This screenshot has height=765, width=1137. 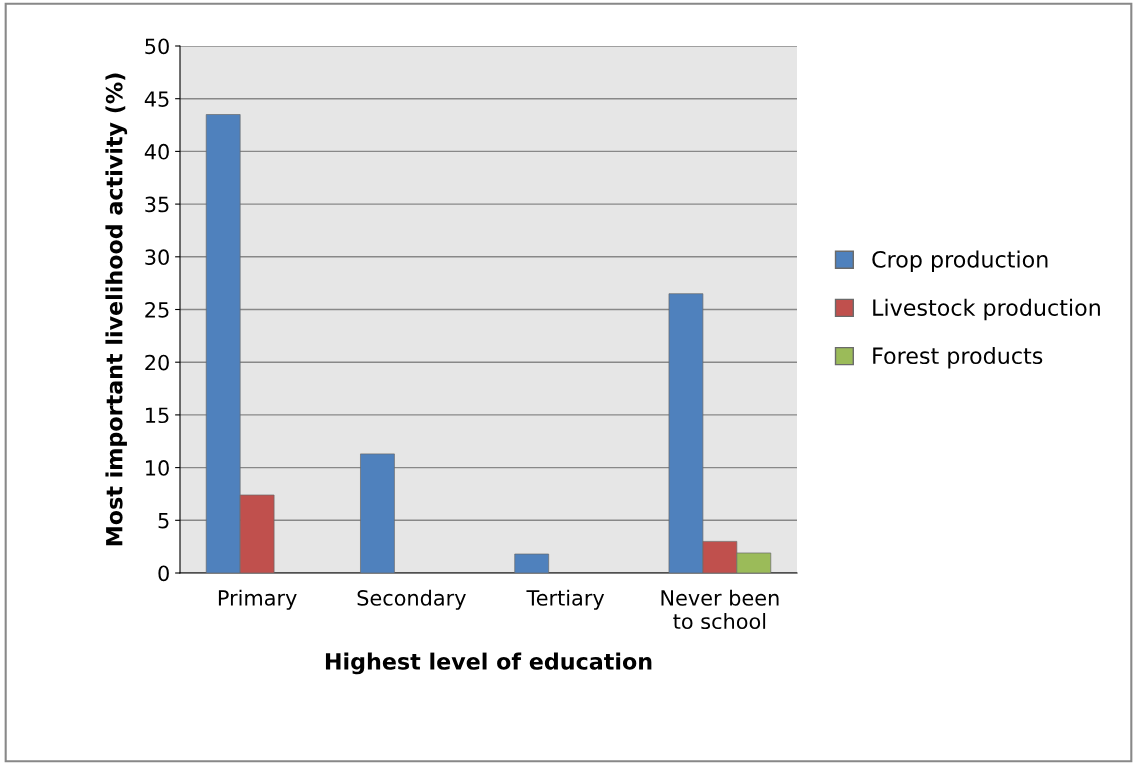 I want to click on y-tick-label: 35, so click(x=157, y=204).